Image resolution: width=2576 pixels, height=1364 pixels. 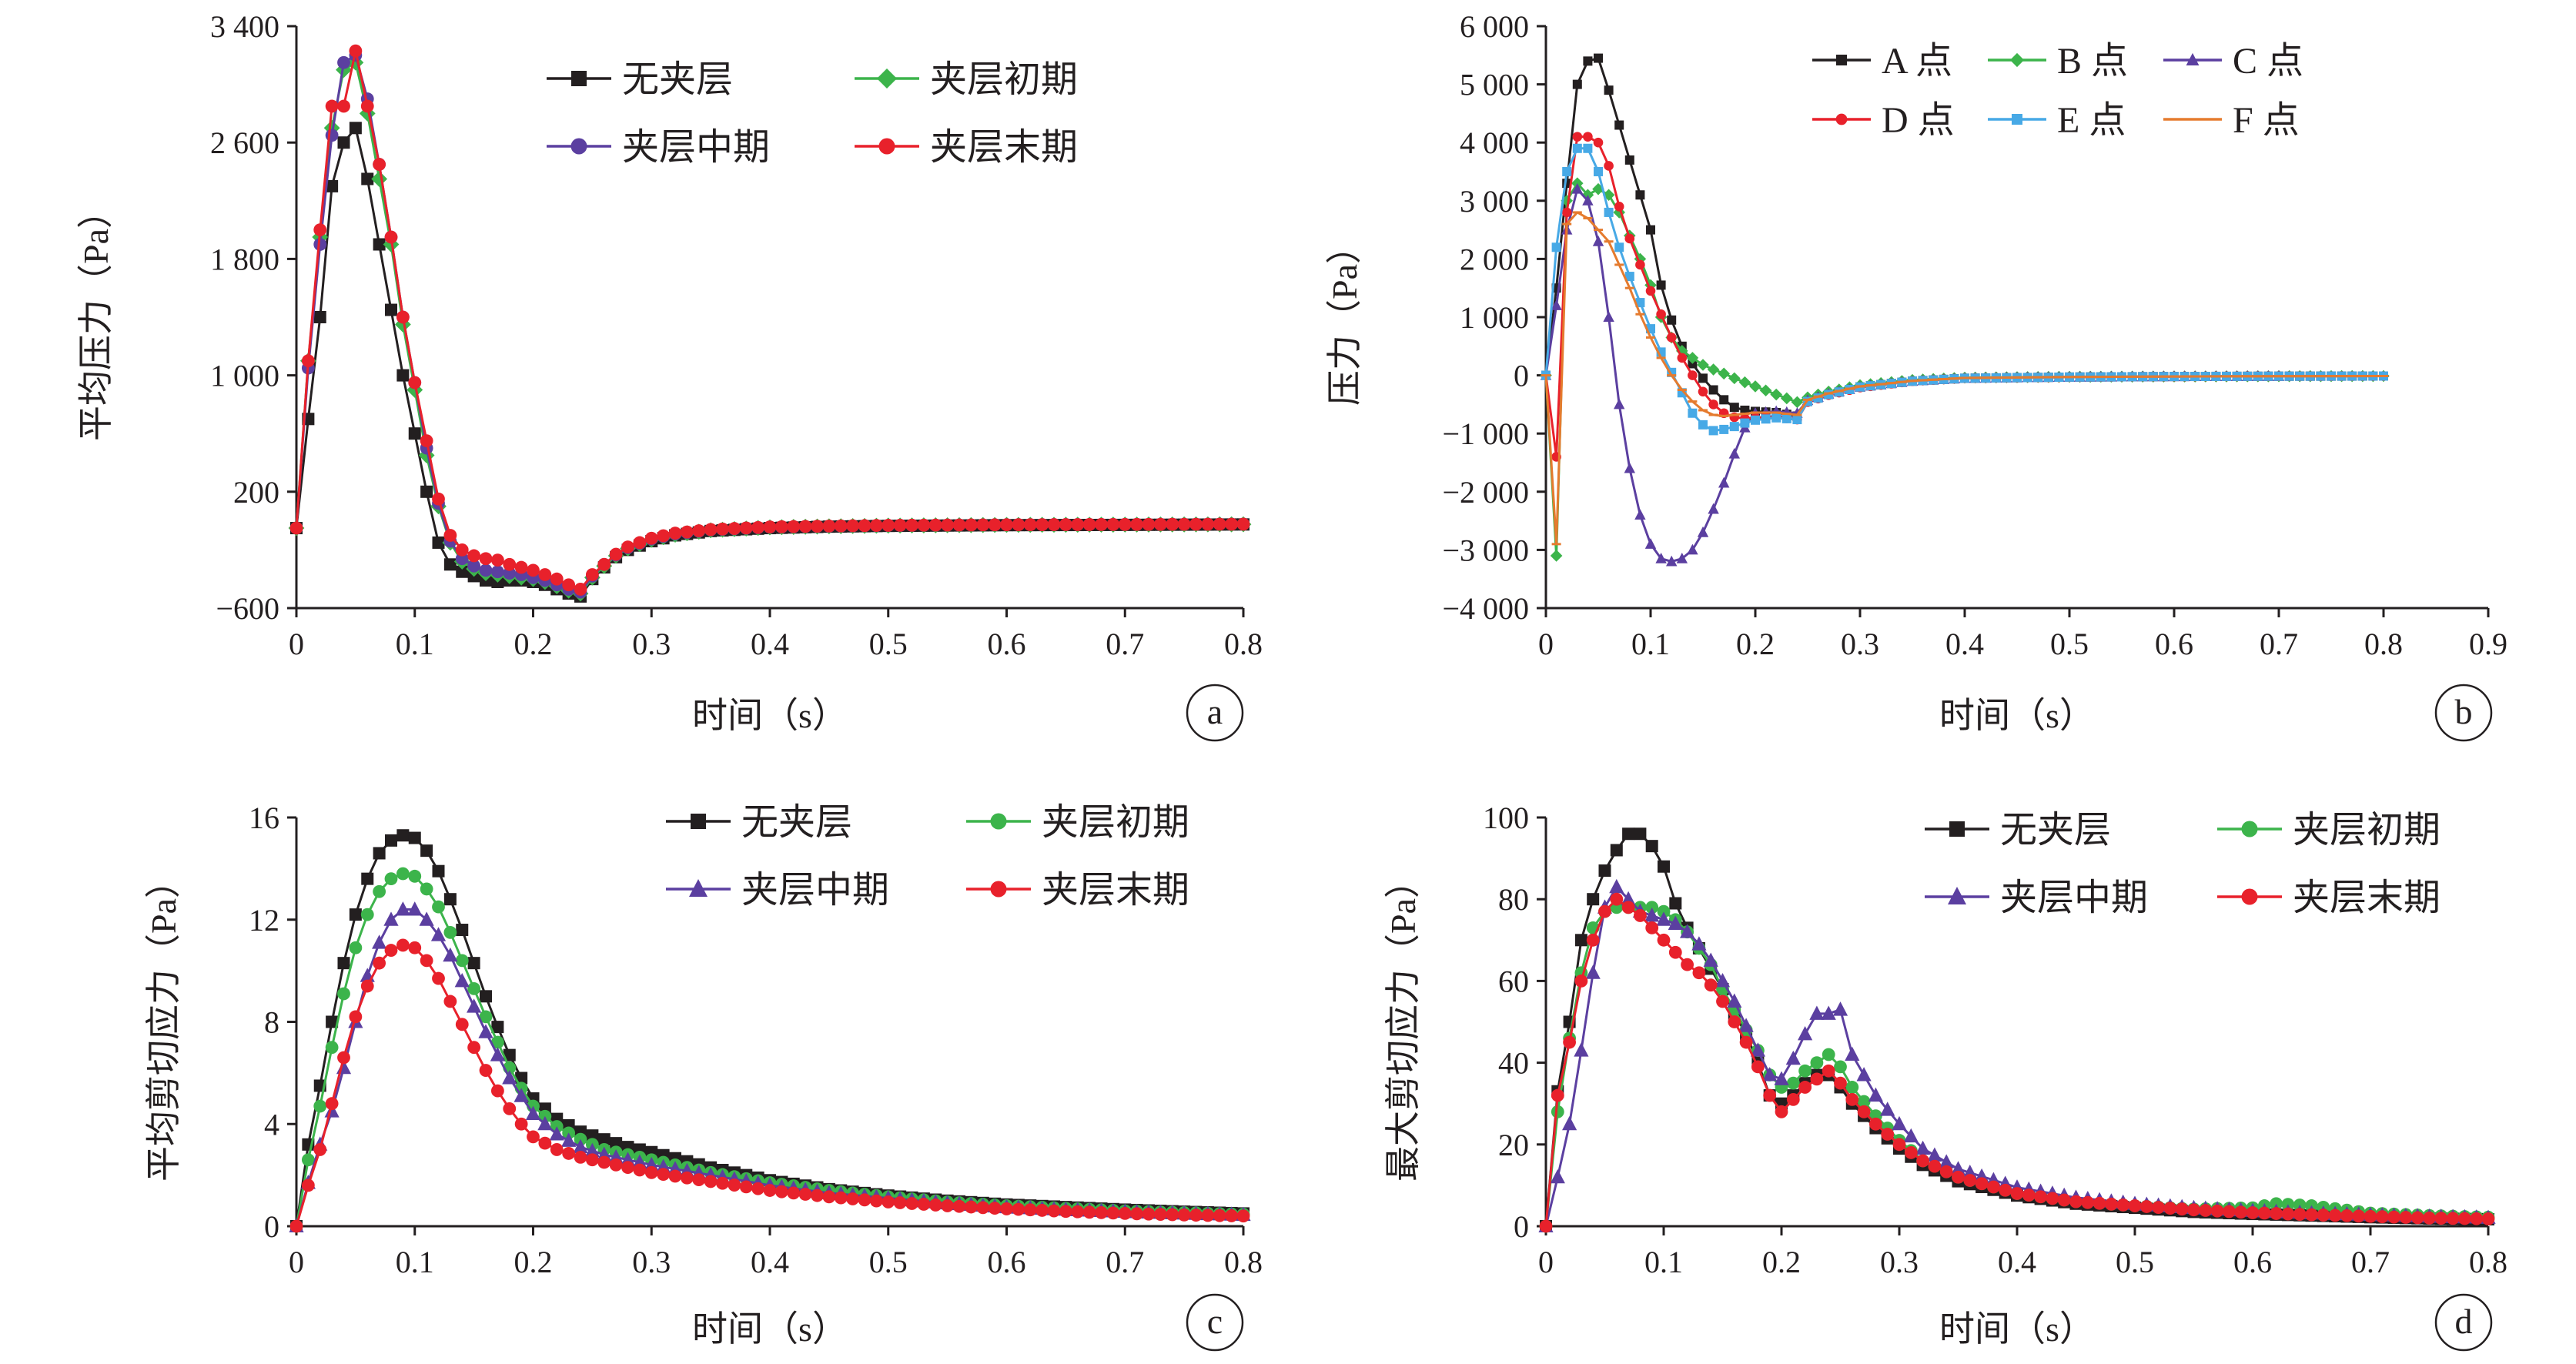 I want to click on legend-item-6: F 点, so click(x=2232, y=120).